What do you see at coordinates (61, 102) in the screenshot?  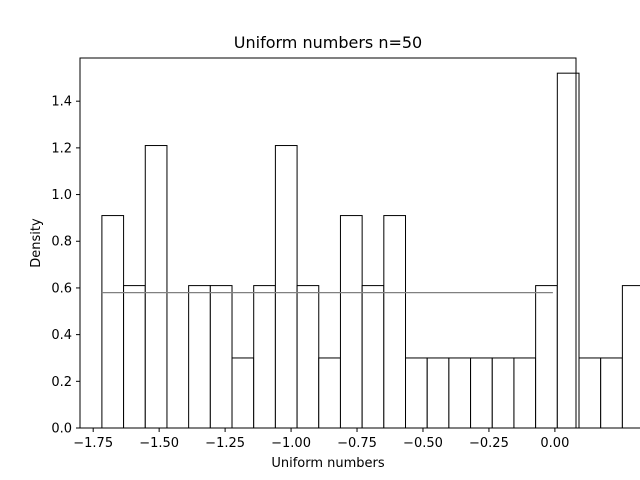 I see `y-tick-label: 1.4` at bounding box center [61, 102].